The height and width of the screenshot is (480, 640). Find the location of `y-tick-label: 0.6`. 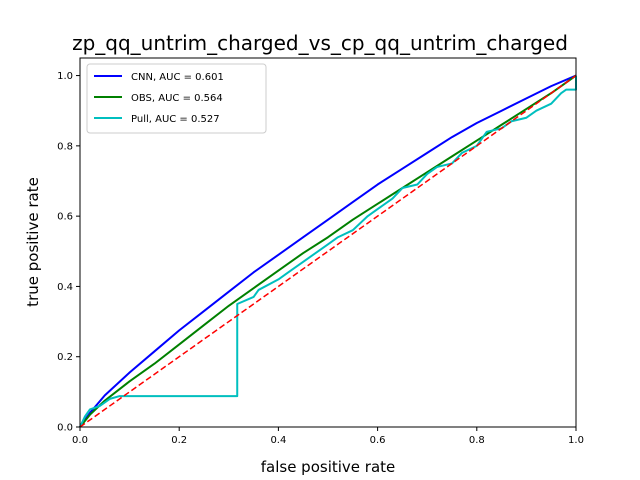

y-tick-label: 0.6 is located at coordinates (65, 217).